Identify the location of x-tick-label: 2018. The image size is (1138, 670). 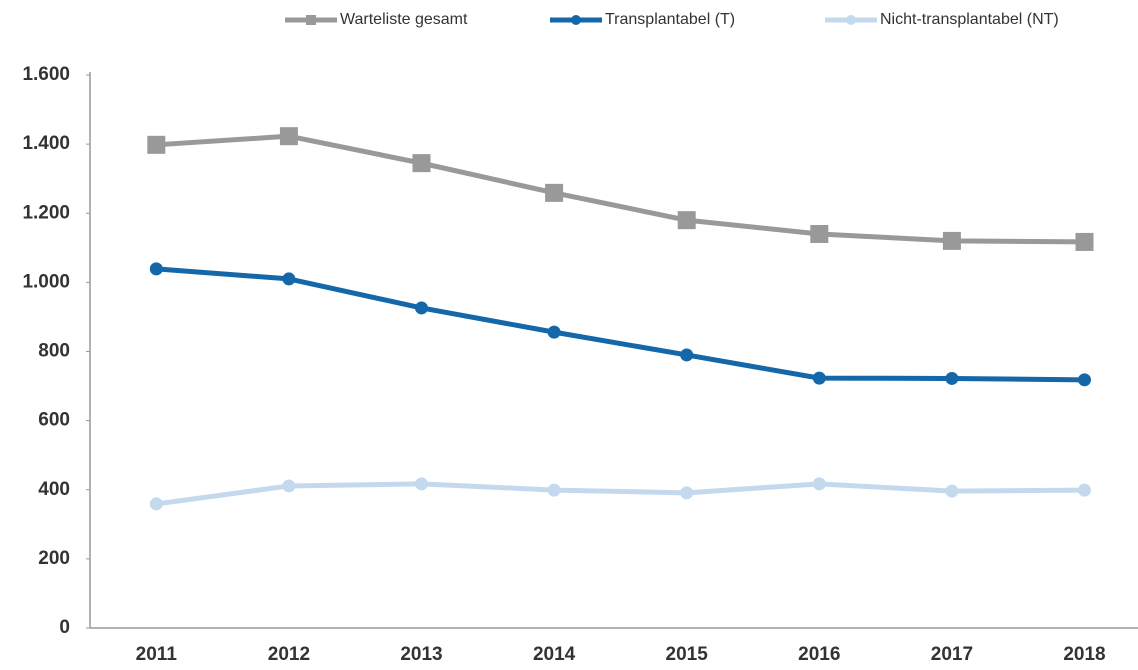
(1084, 654).